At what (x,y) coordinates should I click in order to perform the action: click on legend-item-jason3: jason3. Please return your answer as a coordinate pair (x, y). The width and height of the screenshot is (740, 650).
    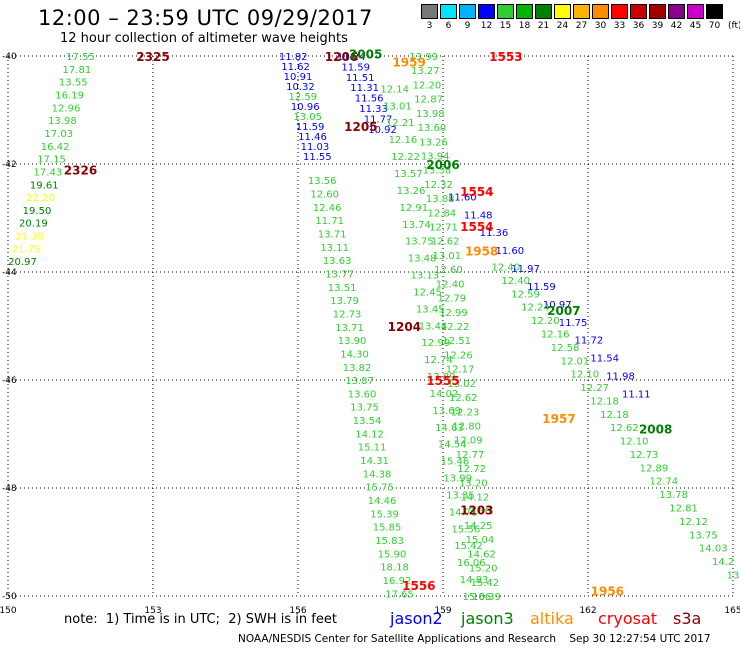
    Looking at the image, I should click on (487, 618).